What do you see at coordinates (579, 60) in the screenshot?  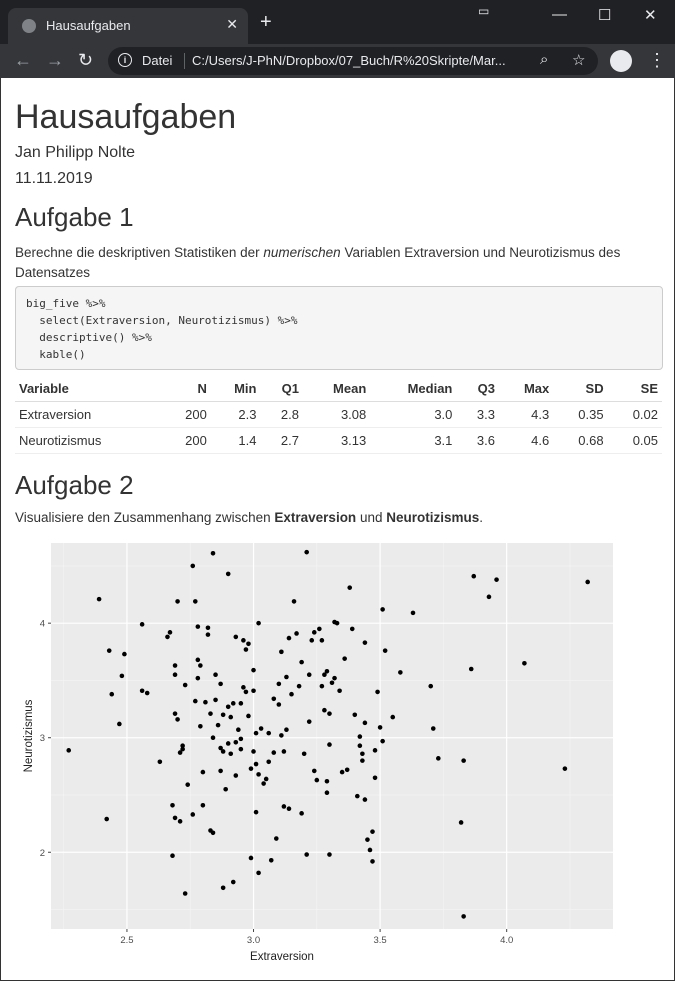 I see `bookmark-star-icon: ☆` at bounding box center [579, 60].